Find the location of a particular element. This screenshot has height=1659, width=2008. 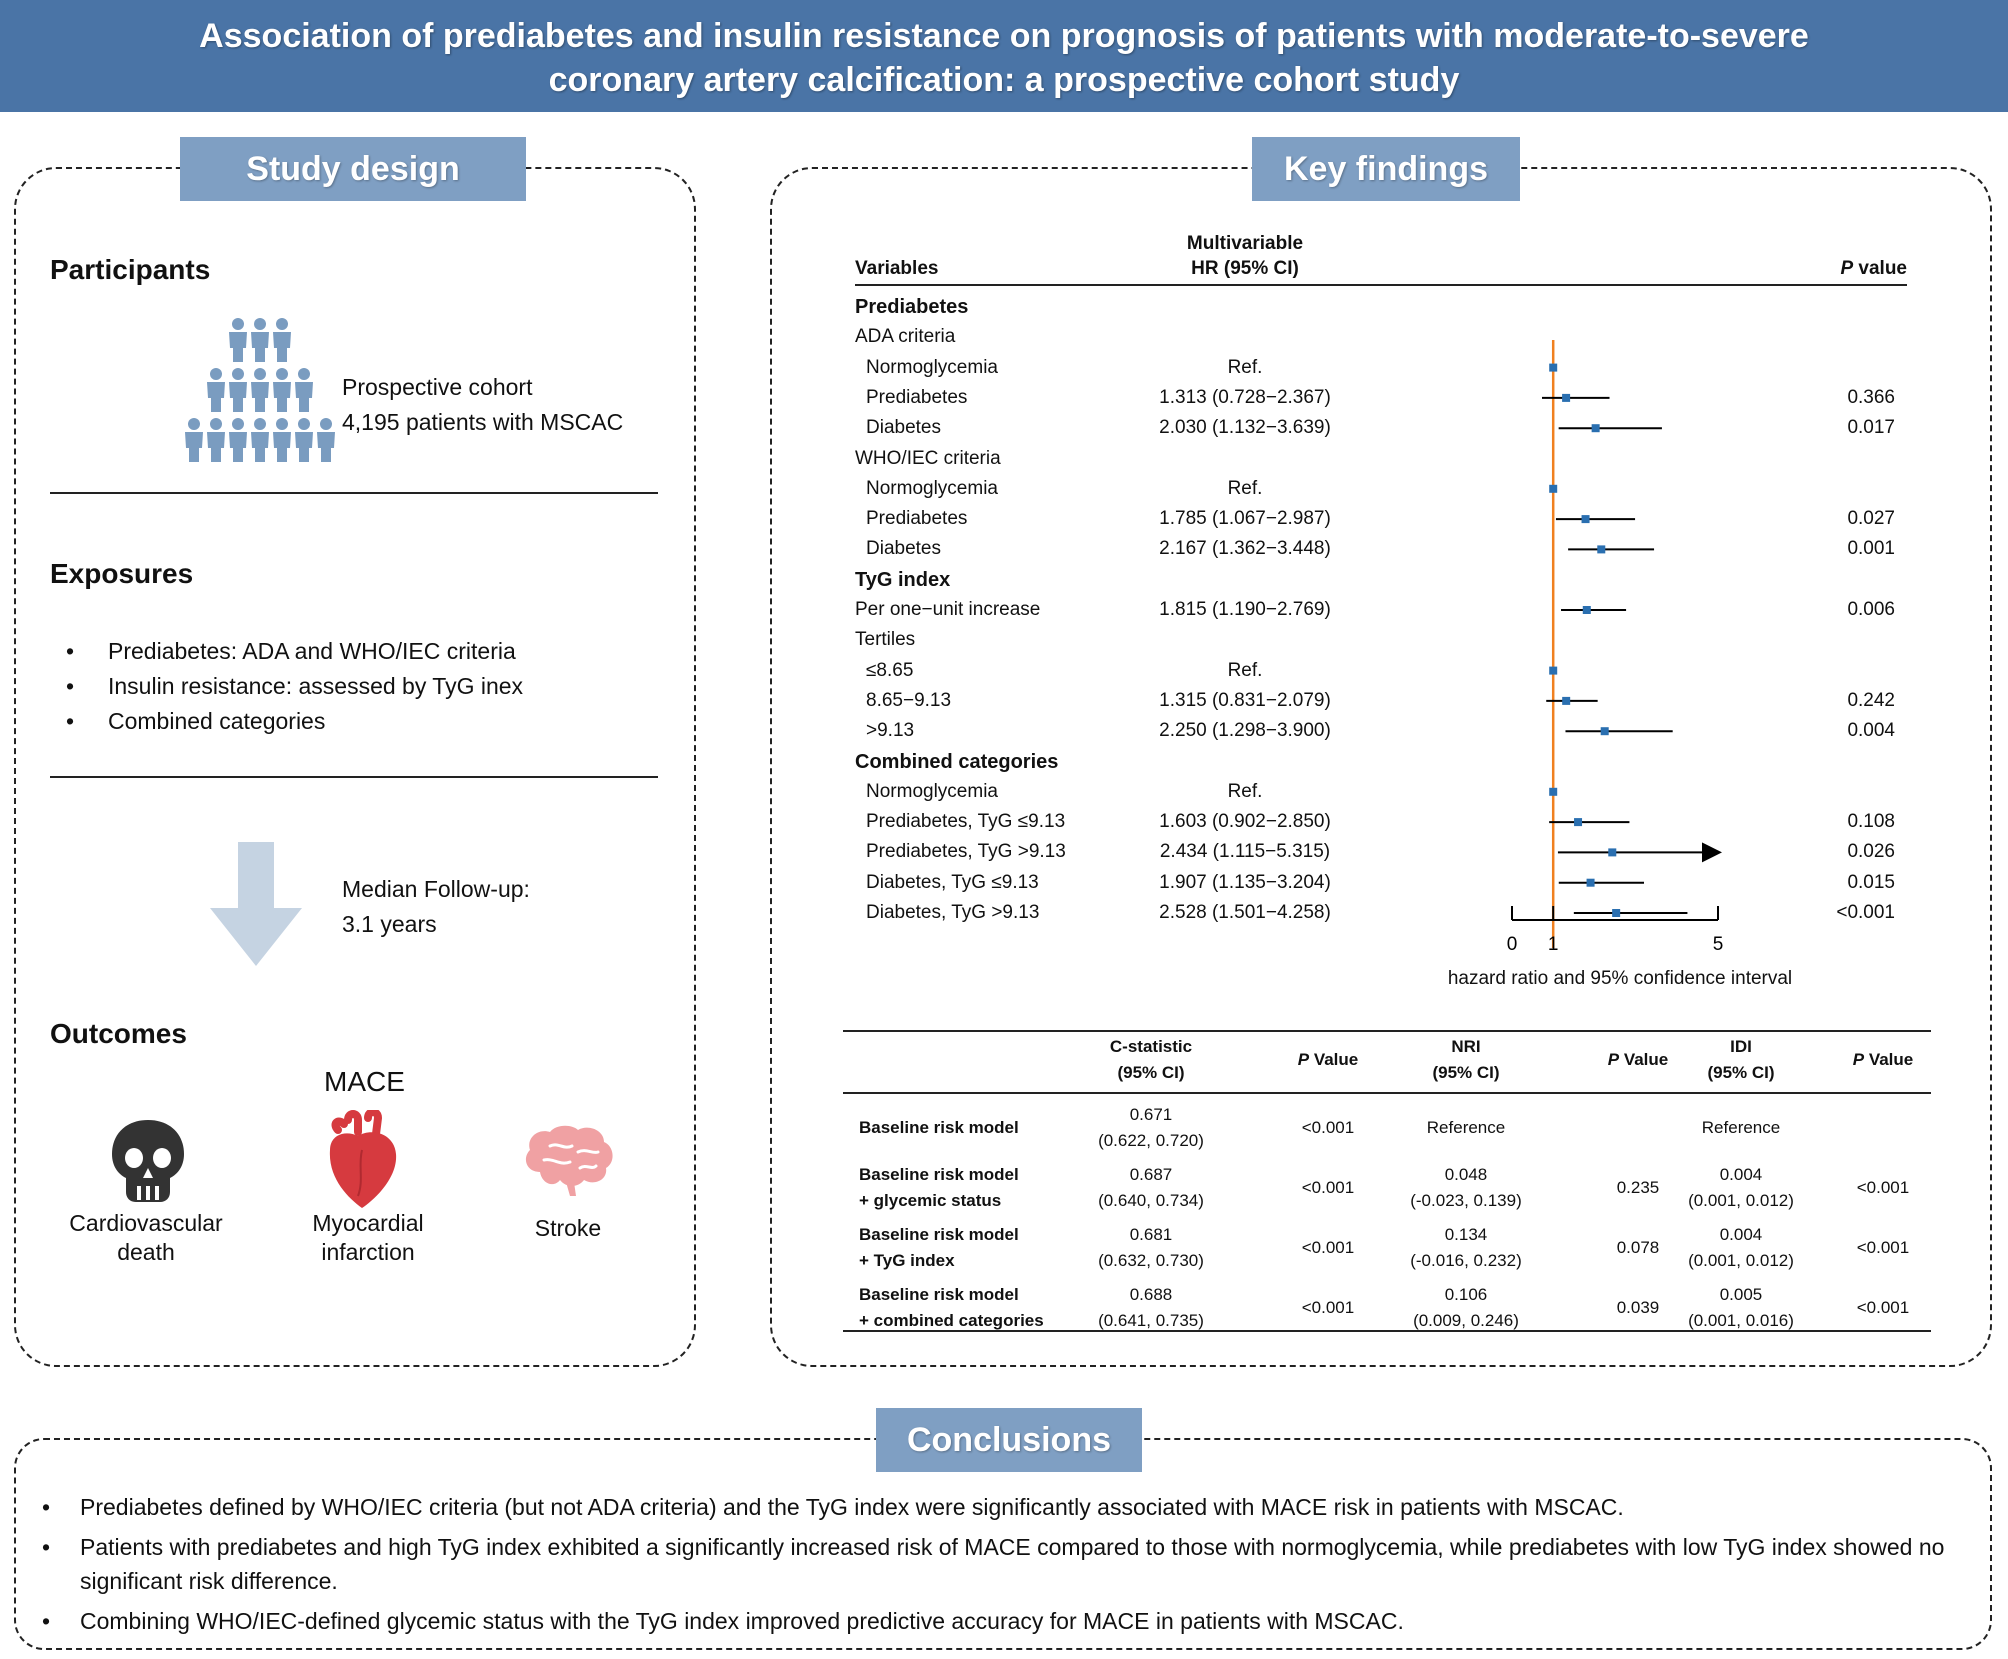

outcome-cv-death-label: Cardiovascular death is located at coordinates (146, 1238).